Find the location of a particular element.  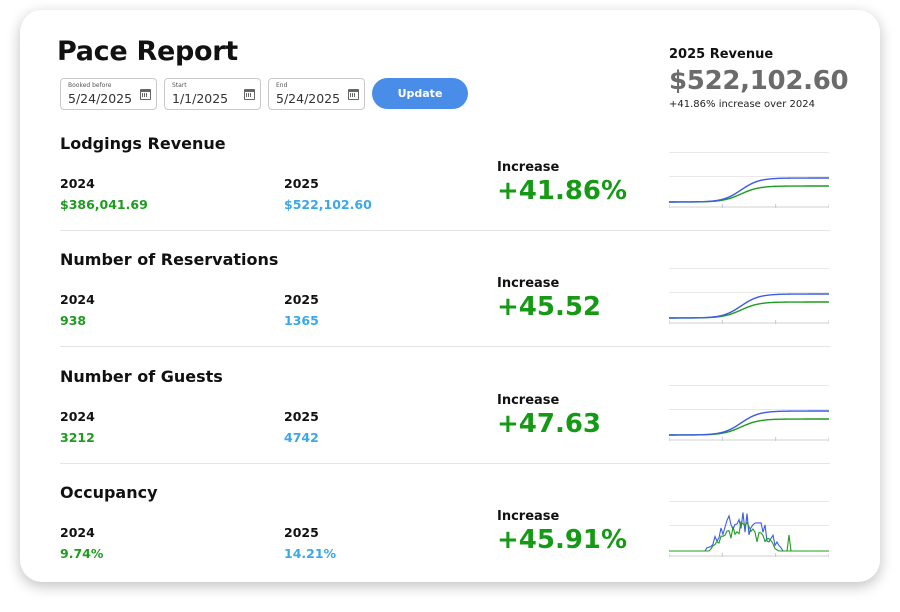

section-title: Number of Guests is located at coordinates (141, 376).